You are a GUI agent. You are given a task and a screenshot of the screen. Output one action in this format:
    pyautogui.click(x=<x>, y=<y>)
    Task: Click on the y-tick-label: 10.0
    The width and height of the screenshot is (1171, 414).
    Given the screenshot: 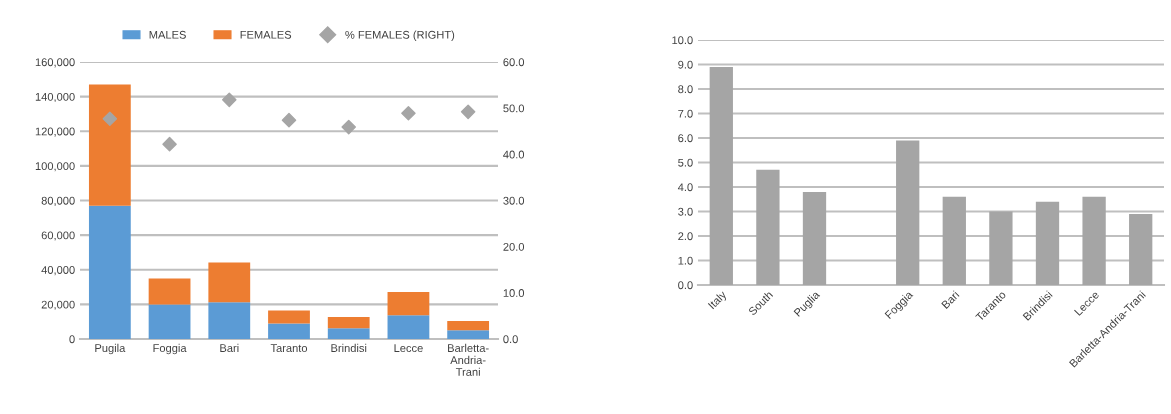 What is the action you would take?
    pyautogui.click(x=682, y=40)
    